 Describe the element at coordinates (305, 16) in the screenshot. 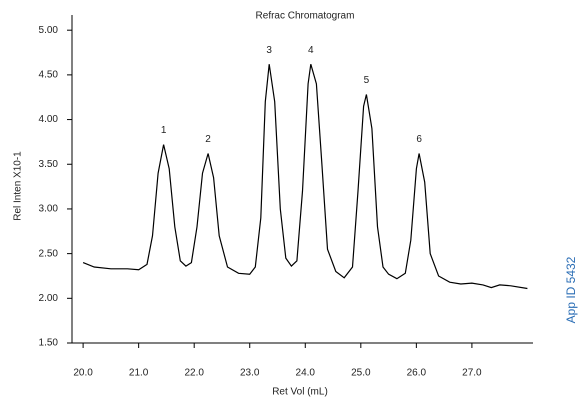

I see `chart-title: Refrac Chromatogram` at that location.